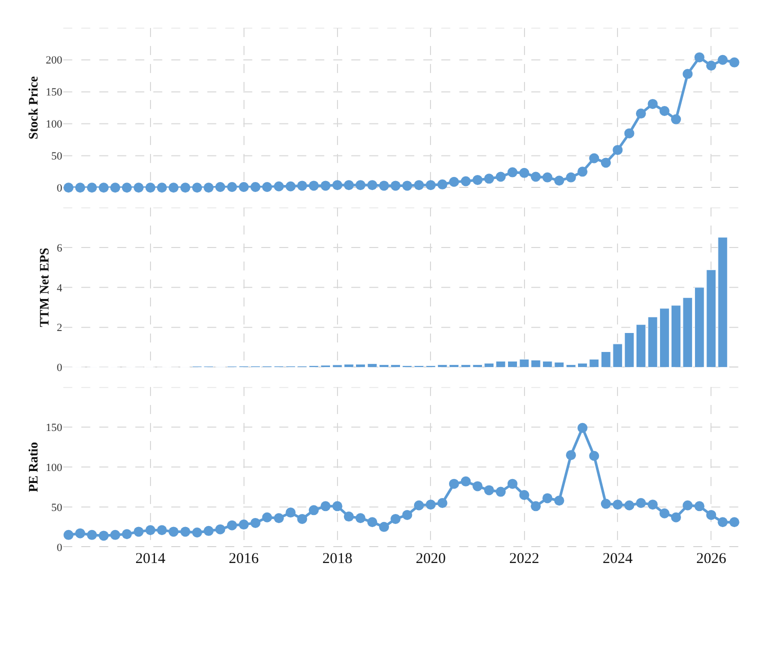 The height and width of the screenshot is (646, 781). I want to click on y-axis-title: Stock Price, so click(33, 108).